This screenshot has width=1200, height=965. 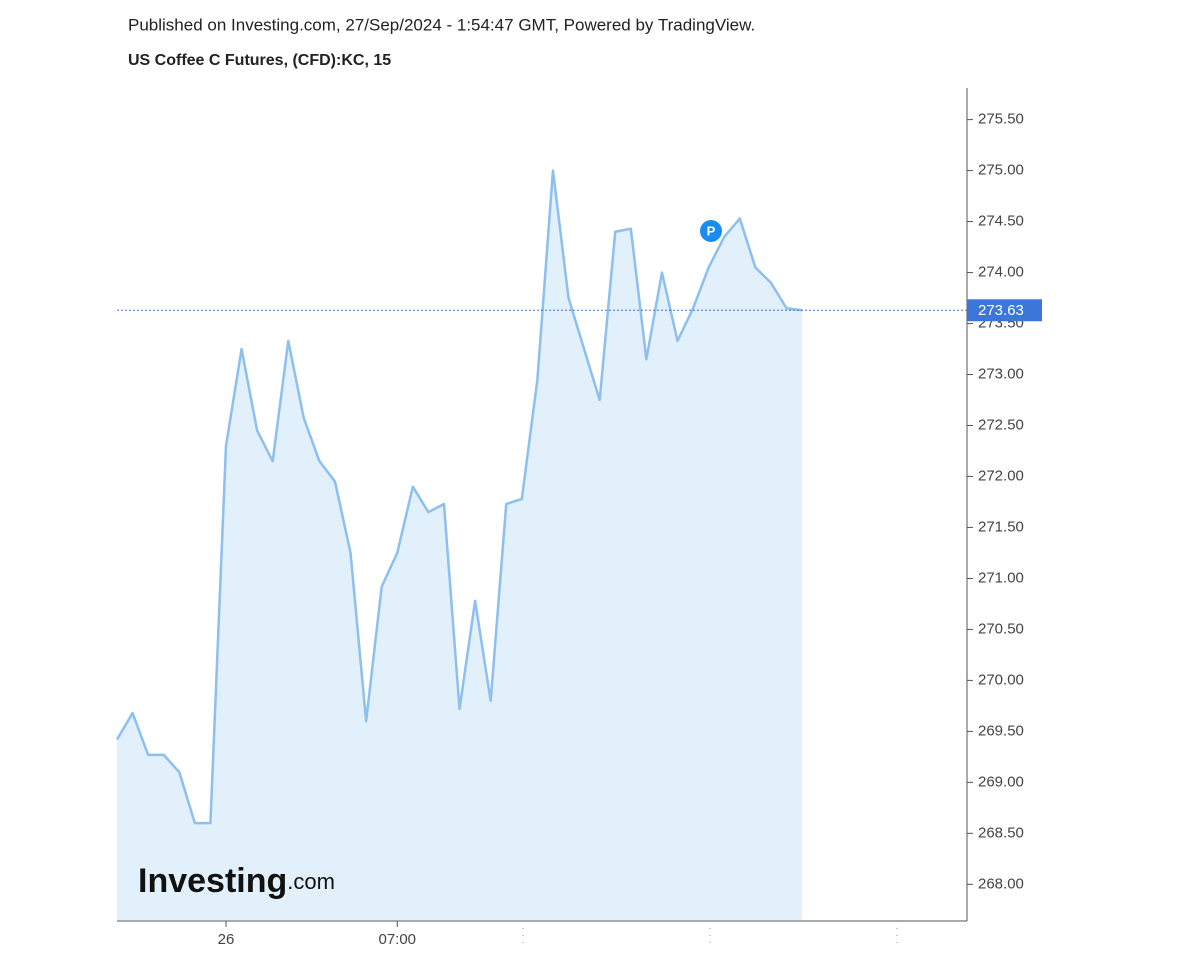 What do you see at coordinates (1001, 832) in the screenshot?
I see `y-tick-label: 268.50` at bounding box center [1001, 832].